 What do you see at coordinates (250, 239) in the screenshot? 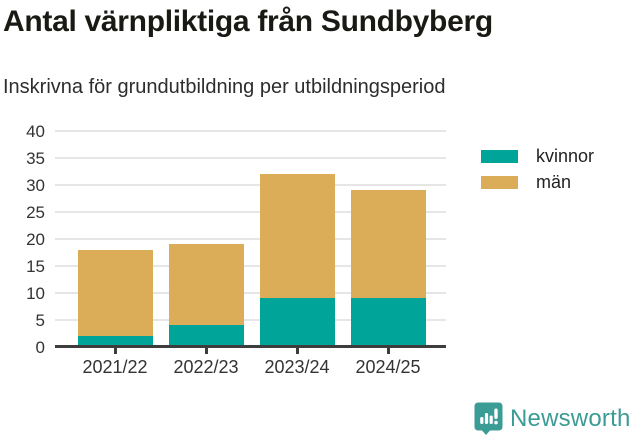
I see `gridline-y20` at bounding box center [250, 239].